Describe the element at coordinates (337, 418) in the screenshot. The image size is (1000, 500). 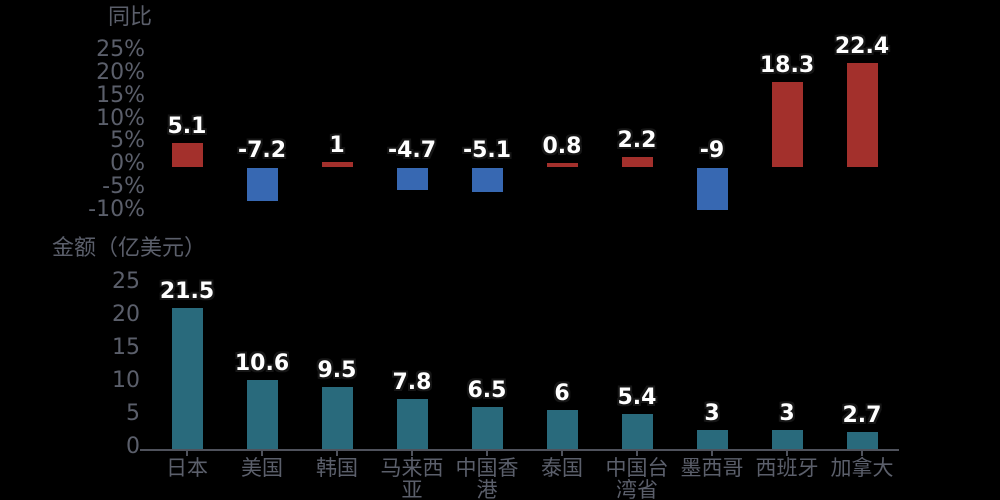
I see `amount-bar-2-韩国` at that location.